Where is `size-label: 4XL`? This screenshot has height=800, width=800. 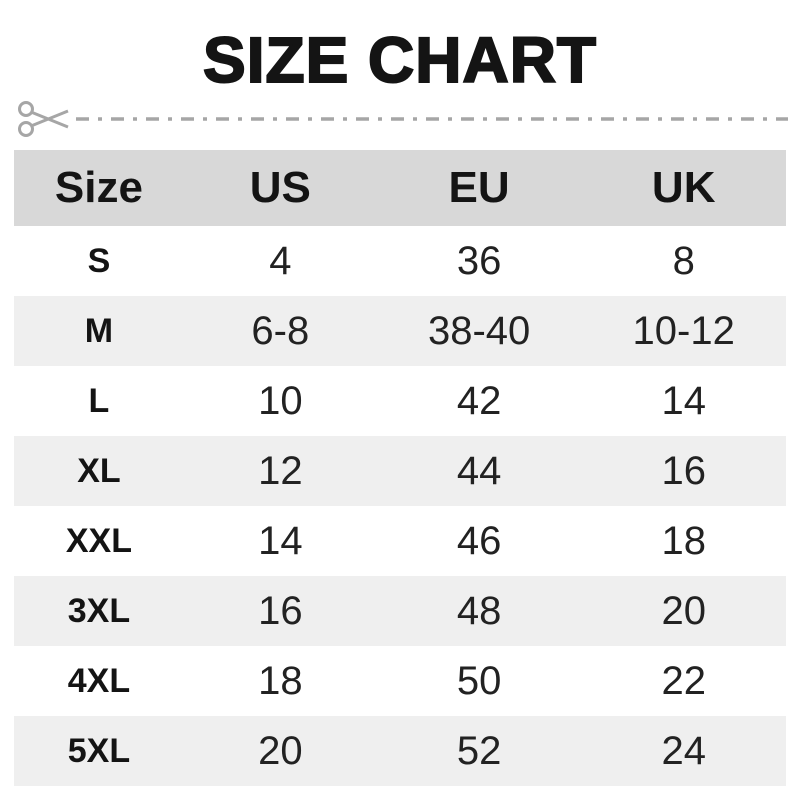 size-label: 4XL is located at coordinates (99, 680).